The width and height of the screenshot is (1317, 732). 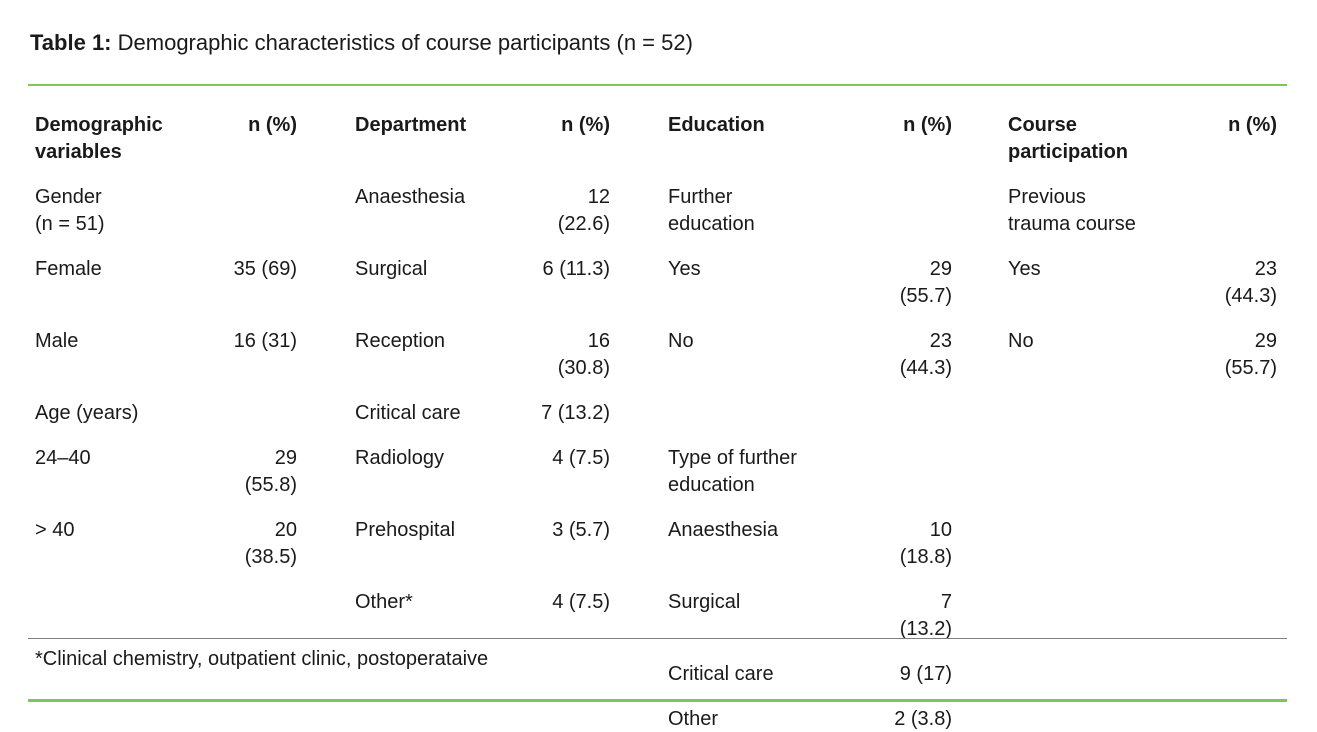 What do you see at coordinates (384, 602) in the screenshot?
I see `row-label: Other*` at bounding box center [384, 602].